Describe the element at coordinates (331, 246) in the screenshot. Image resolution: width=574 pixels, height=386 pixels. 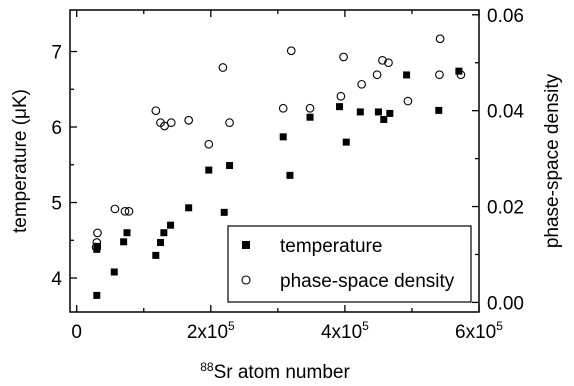
I see `legend-label-temperature: temperature` at that location.